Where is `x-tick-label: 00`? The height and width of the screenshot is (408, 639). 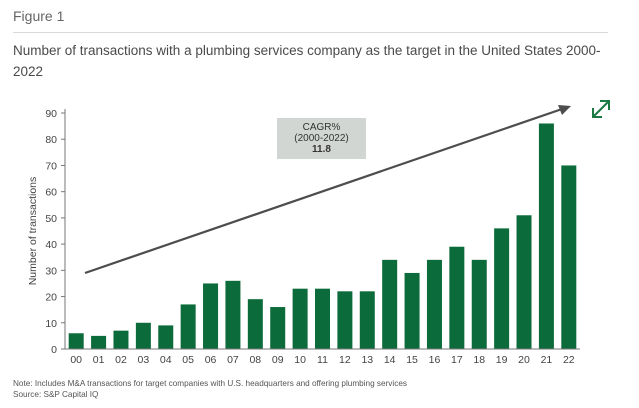 x-tick-label: 00 is located at coordinates (76, 360).